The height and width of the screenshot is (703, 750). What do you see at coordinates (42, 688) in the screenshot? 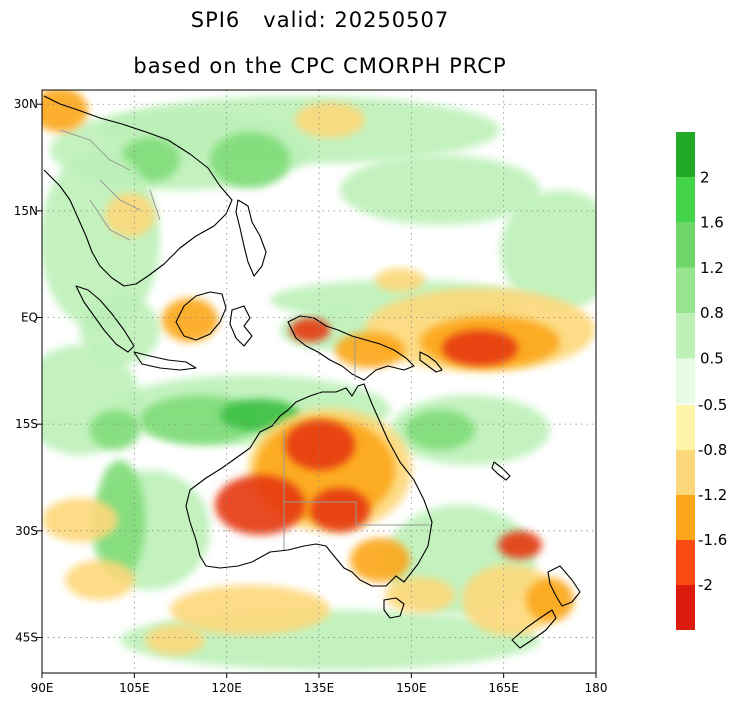
I see `lon-tick-label: 90E` at bounding box center [42, 688].